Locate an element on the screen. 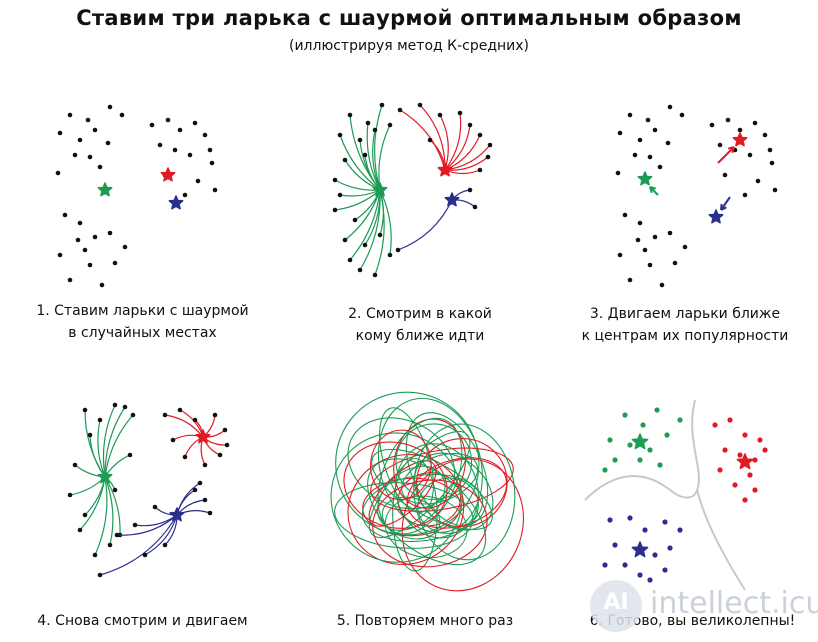  panel-2-caption: 2. Смотрим в какой кому ближе идти is located at coordinates (420, 325).